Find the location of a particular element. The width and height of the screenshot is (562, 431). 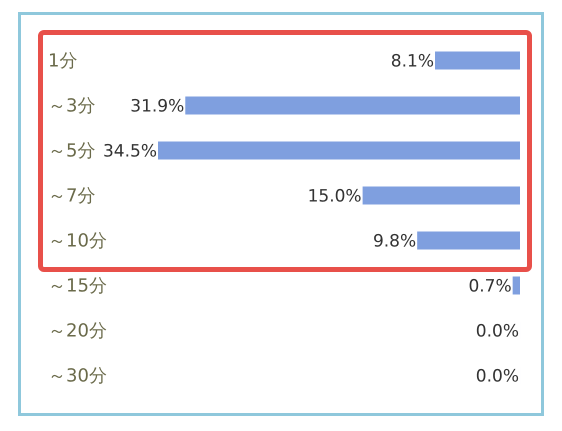

y-tick-label: ～7分 is located at coordinates (72, 196).